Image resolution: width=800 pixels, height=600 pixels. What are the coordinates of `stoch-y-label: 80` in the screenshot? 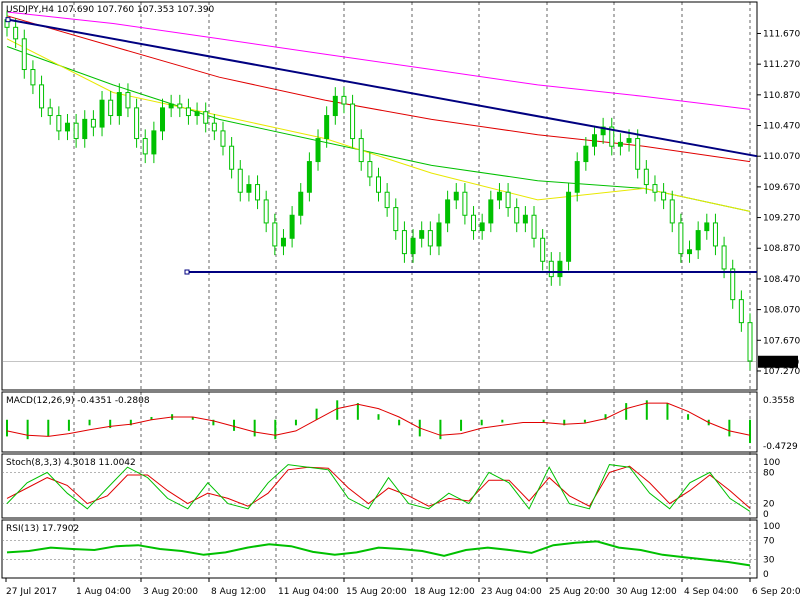 It's located at (769, 473).